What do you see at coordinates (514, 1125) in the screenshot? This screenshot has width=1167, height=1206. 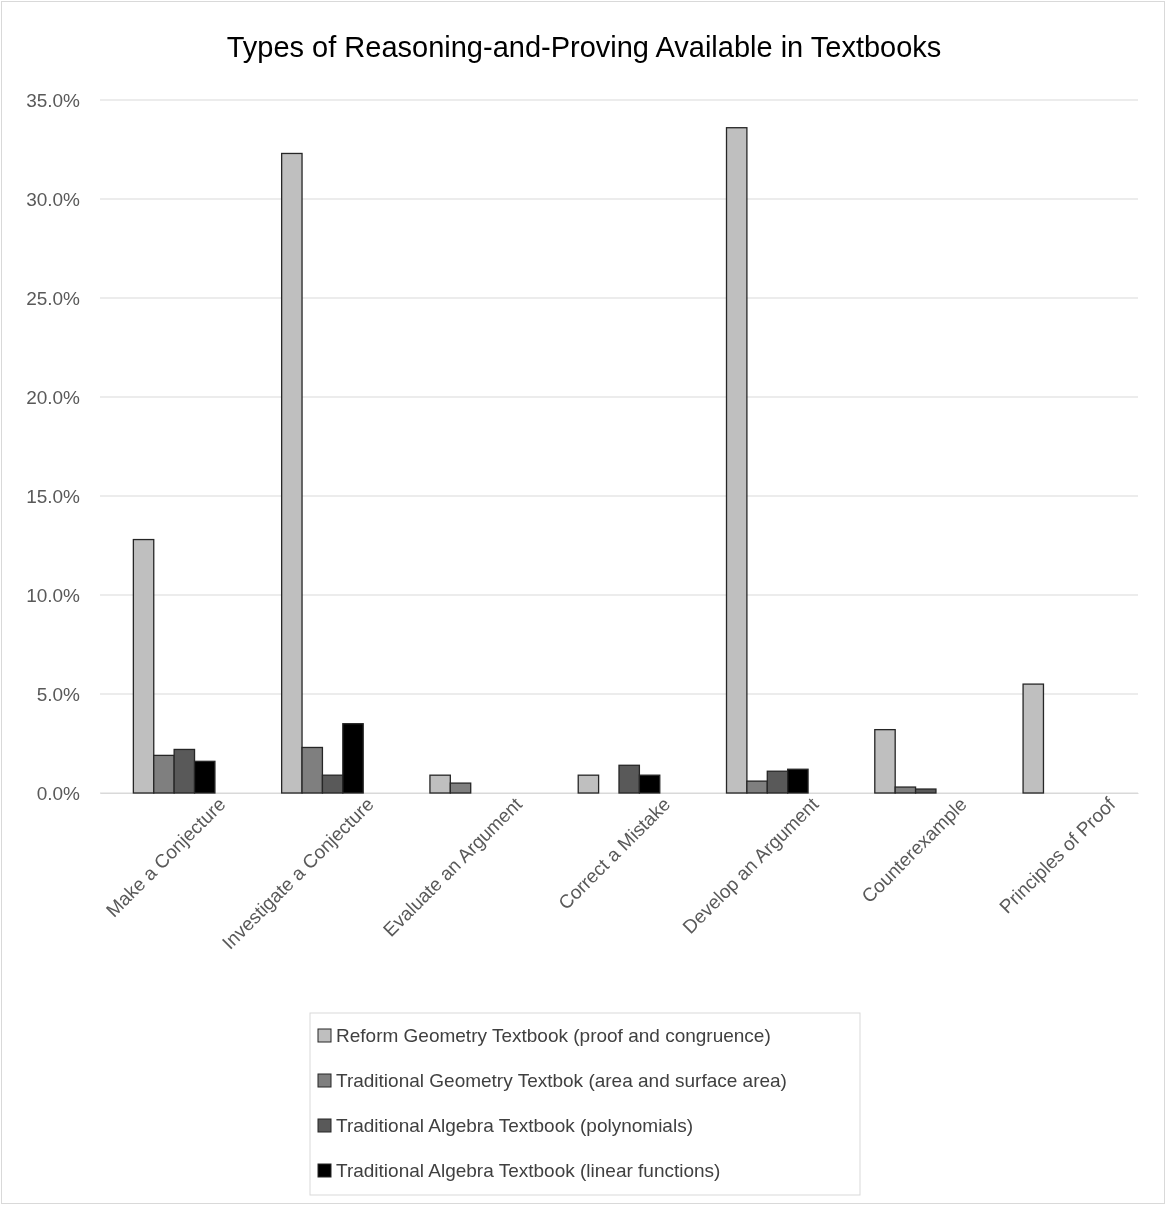 I see `legend-label: Traditional Algebra Textbook (polynomials)` at bounding box center [514, 1125].